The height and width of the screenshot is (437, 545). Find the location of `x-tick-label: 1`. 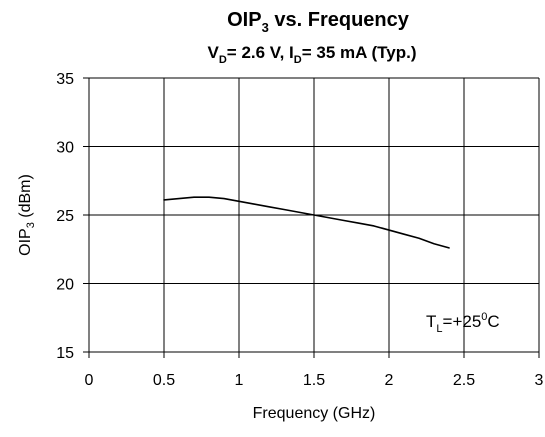

x-tick-label: 1 is located at coordinates (239, 380).